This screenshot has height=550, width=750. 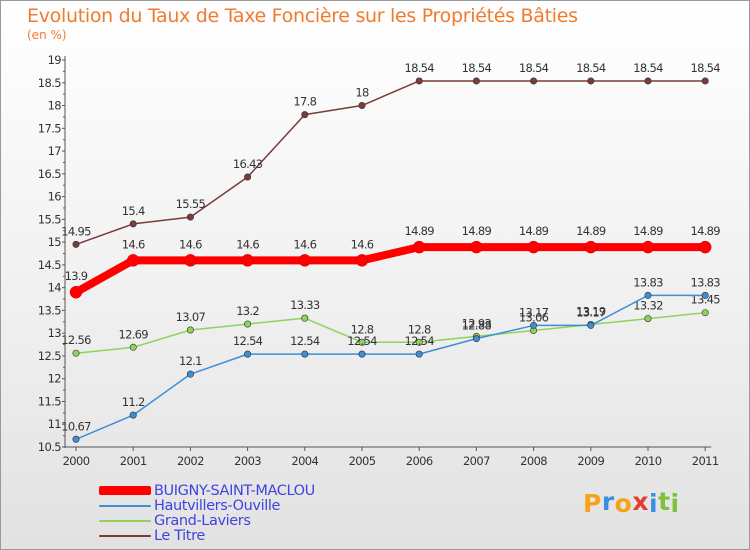 What do you see at coordinates (534, 317) in the screenshot?
I see `data-label: 13.06` at bounding box center [534, 317].